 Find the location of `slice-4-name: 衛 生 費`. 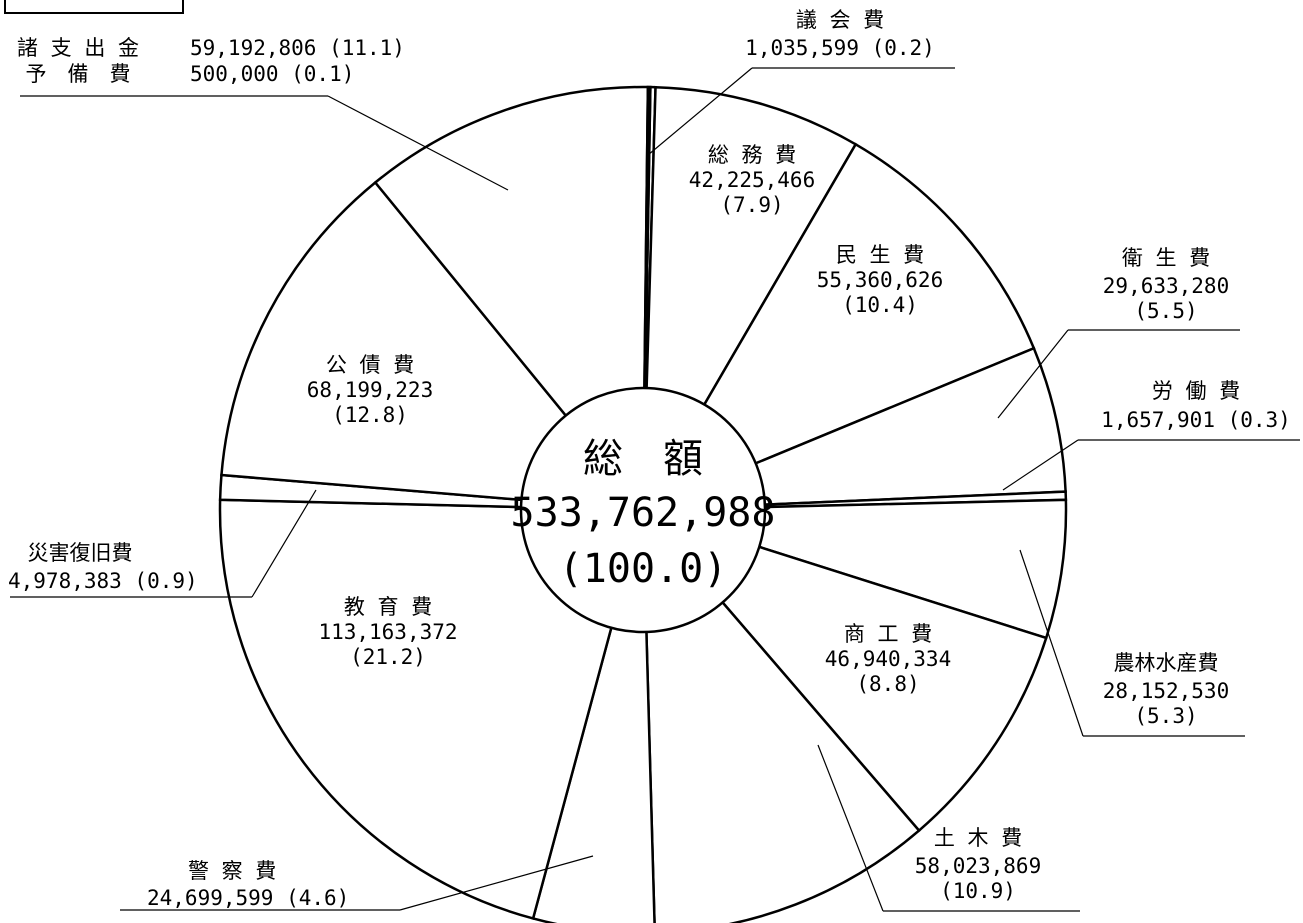

slice-4-name: 衛 生 費 is located at coordinates (1166, 258).